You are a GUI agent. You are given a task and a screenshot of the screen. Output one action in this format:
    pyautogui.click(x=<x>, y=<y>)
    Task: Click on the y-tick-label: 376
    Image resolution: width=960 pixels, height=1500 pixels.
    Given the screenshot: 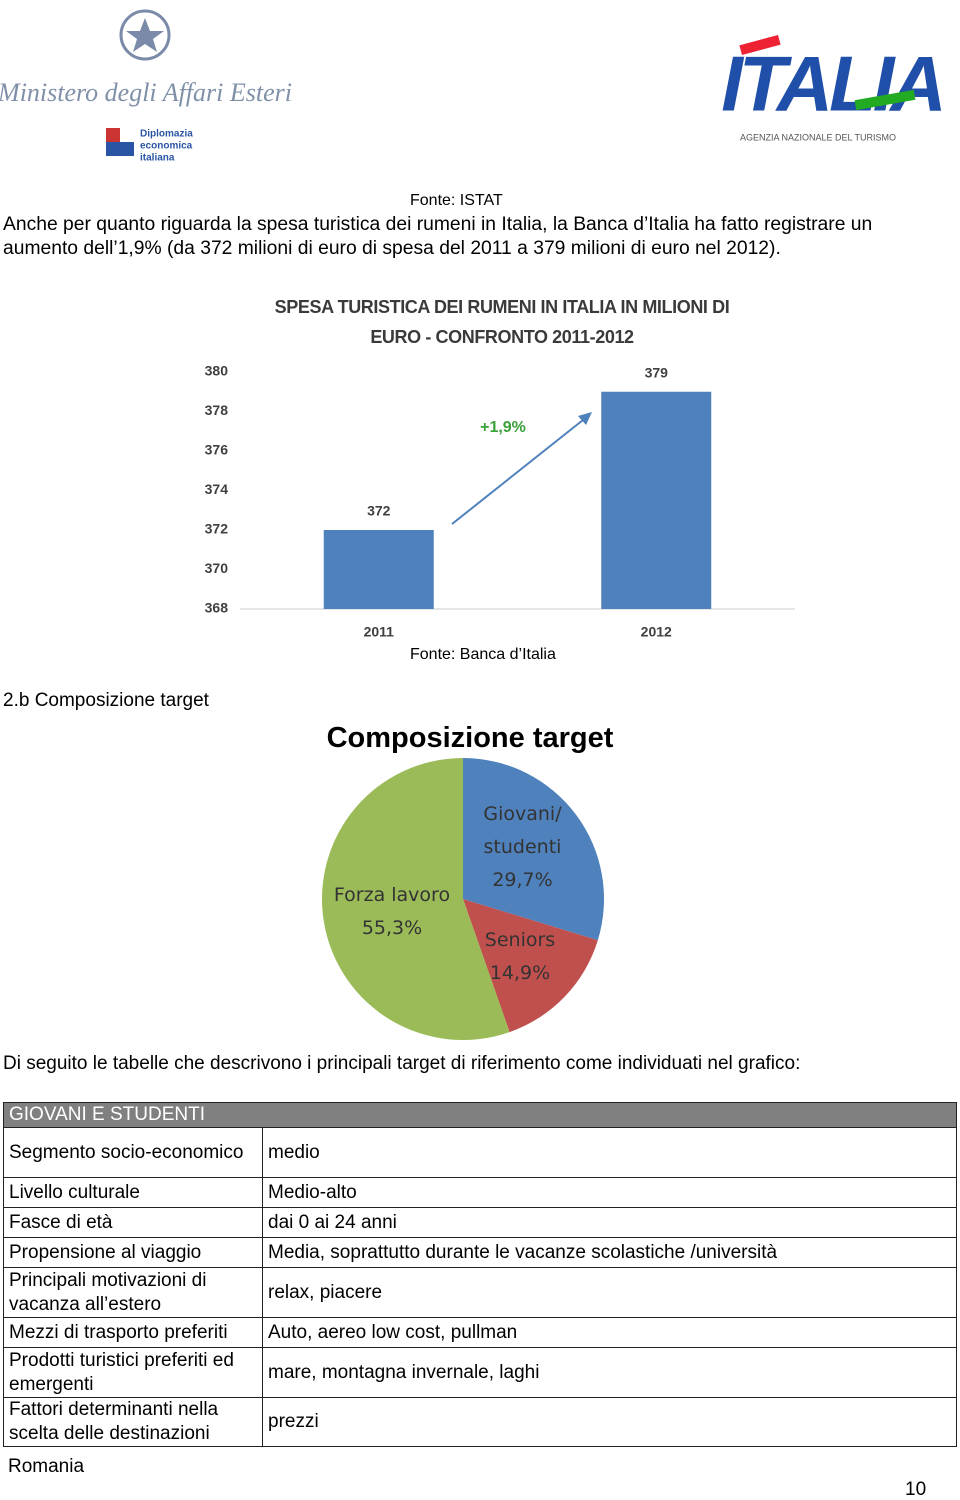 What is the action you would take?
    pyautogui.click(x=217, y=450)
    